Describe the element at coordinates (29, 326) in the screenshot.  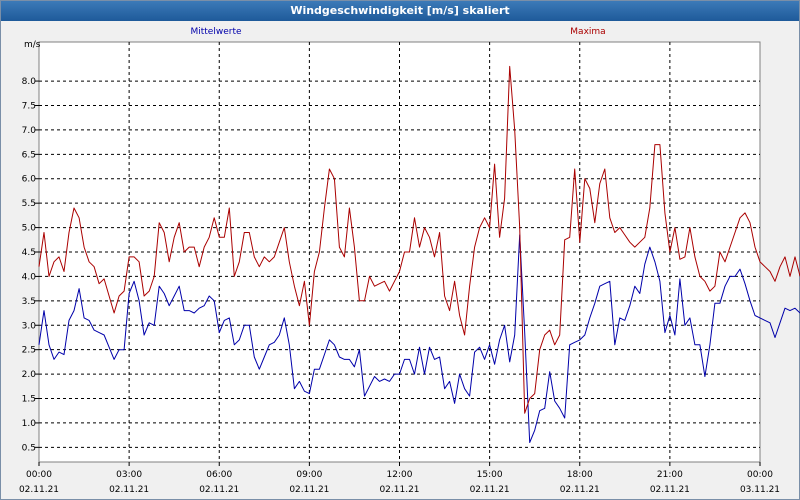
I see `y-tick-label: 3.0` at that location.